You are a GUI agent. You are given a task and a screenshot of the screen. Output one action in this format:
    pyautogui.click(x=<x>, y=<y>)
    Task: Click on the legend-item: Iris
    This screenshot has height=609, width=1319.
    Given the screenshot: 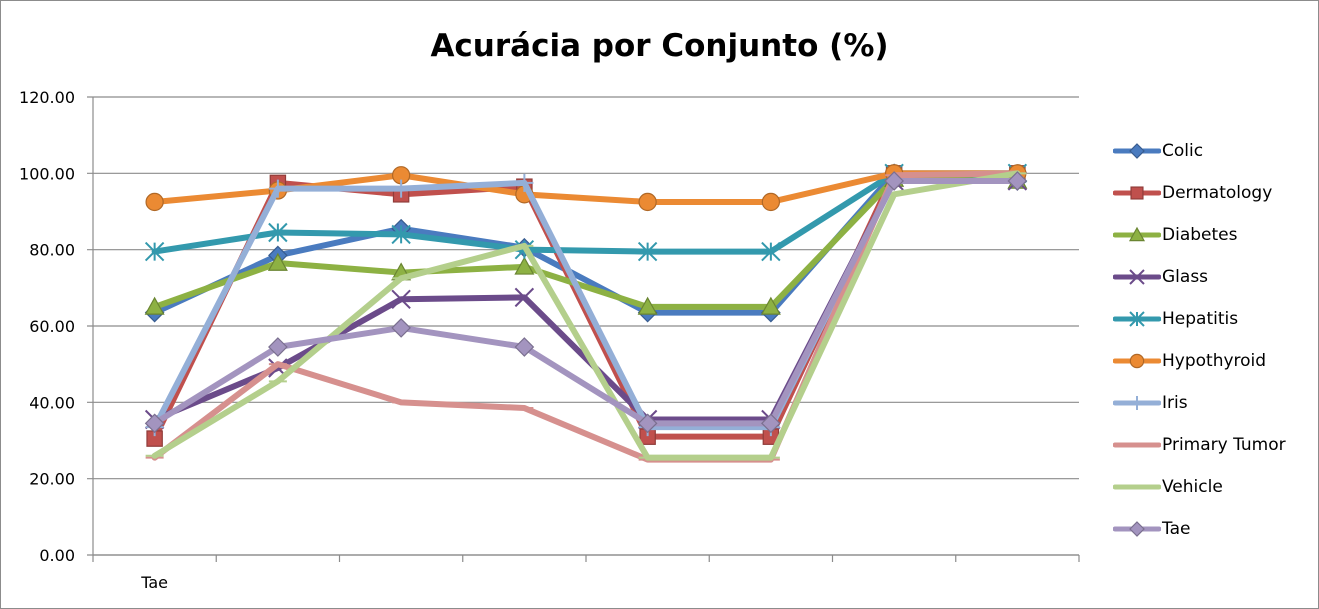 What is the action you would take?
    pyautogui.click(x=1213, y=403)
    